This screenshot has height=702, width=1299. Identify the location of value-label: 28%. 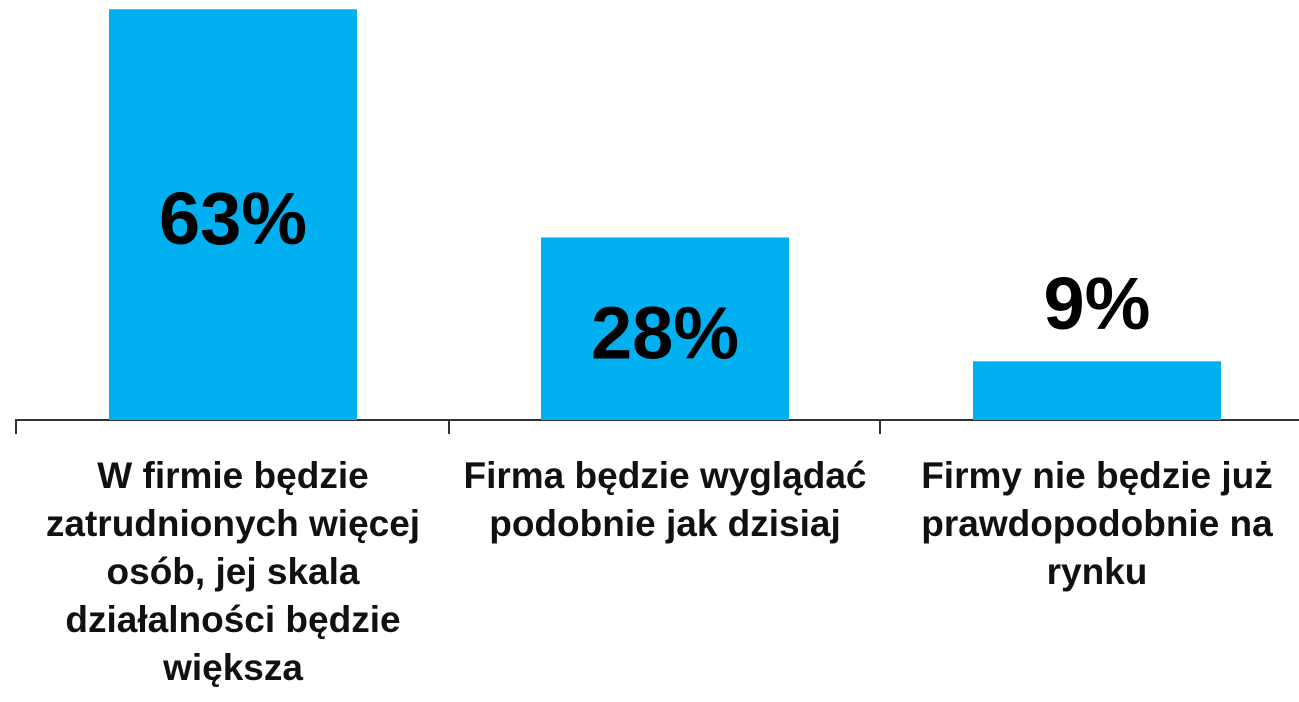
(665, 332).